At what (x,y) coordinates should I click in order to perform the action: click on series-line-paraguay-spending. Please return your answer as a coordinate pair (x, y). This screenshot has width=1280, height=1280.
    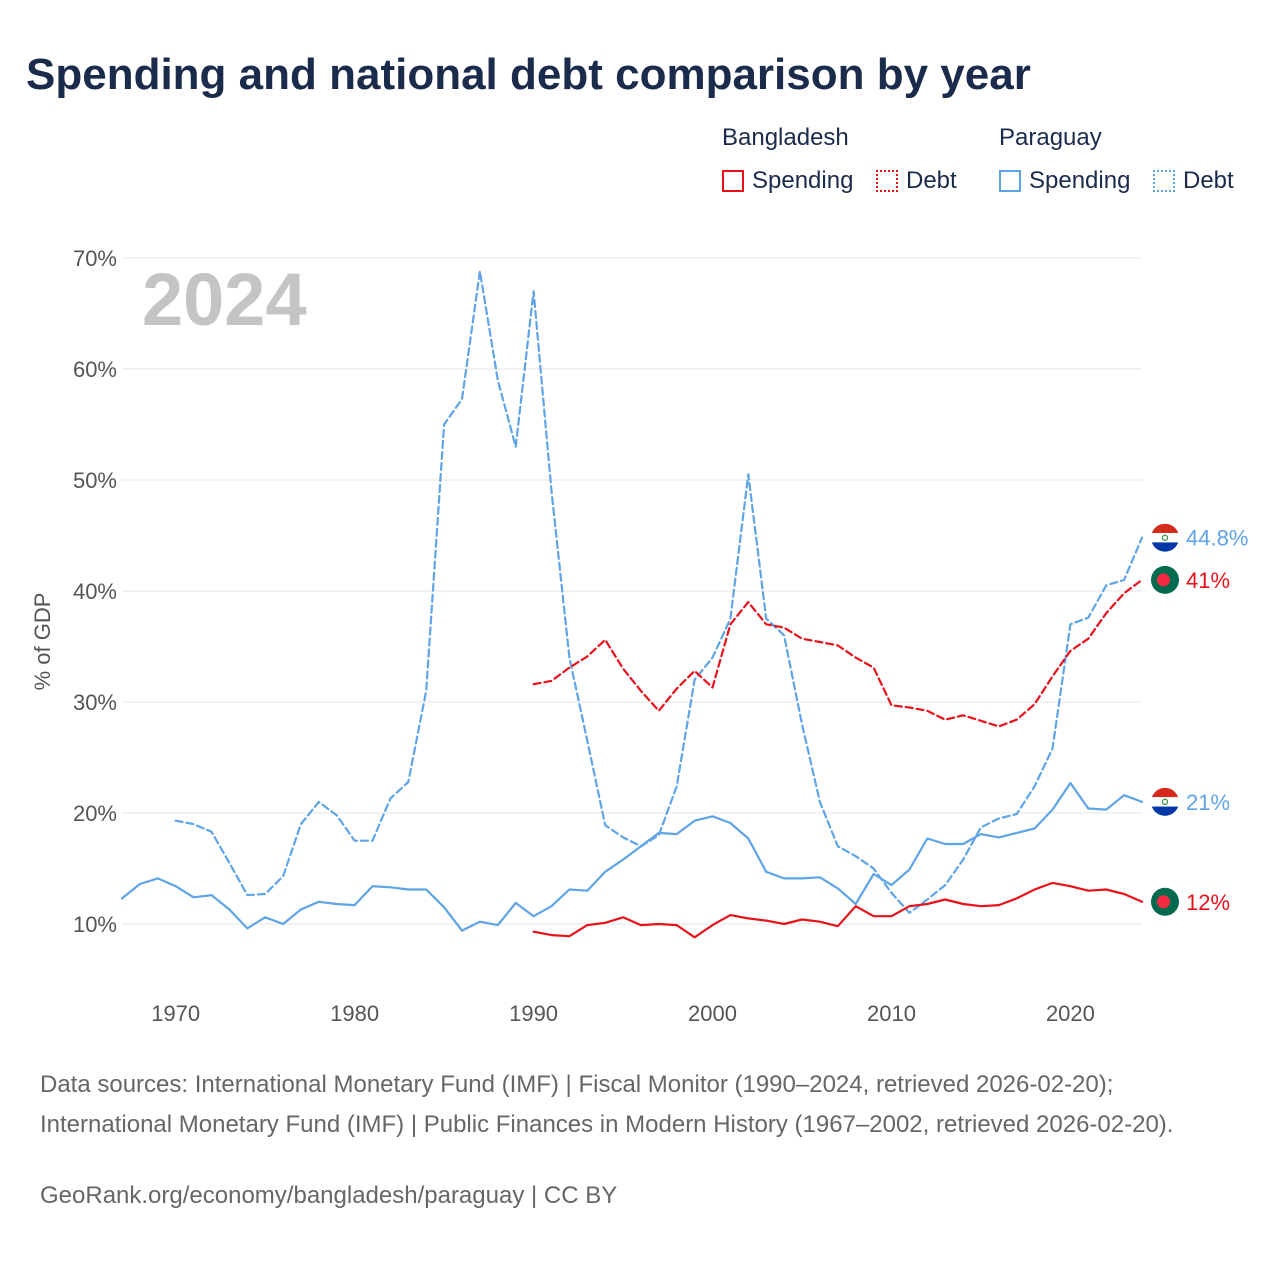
    Looking at the image, I should click on (632, 856).